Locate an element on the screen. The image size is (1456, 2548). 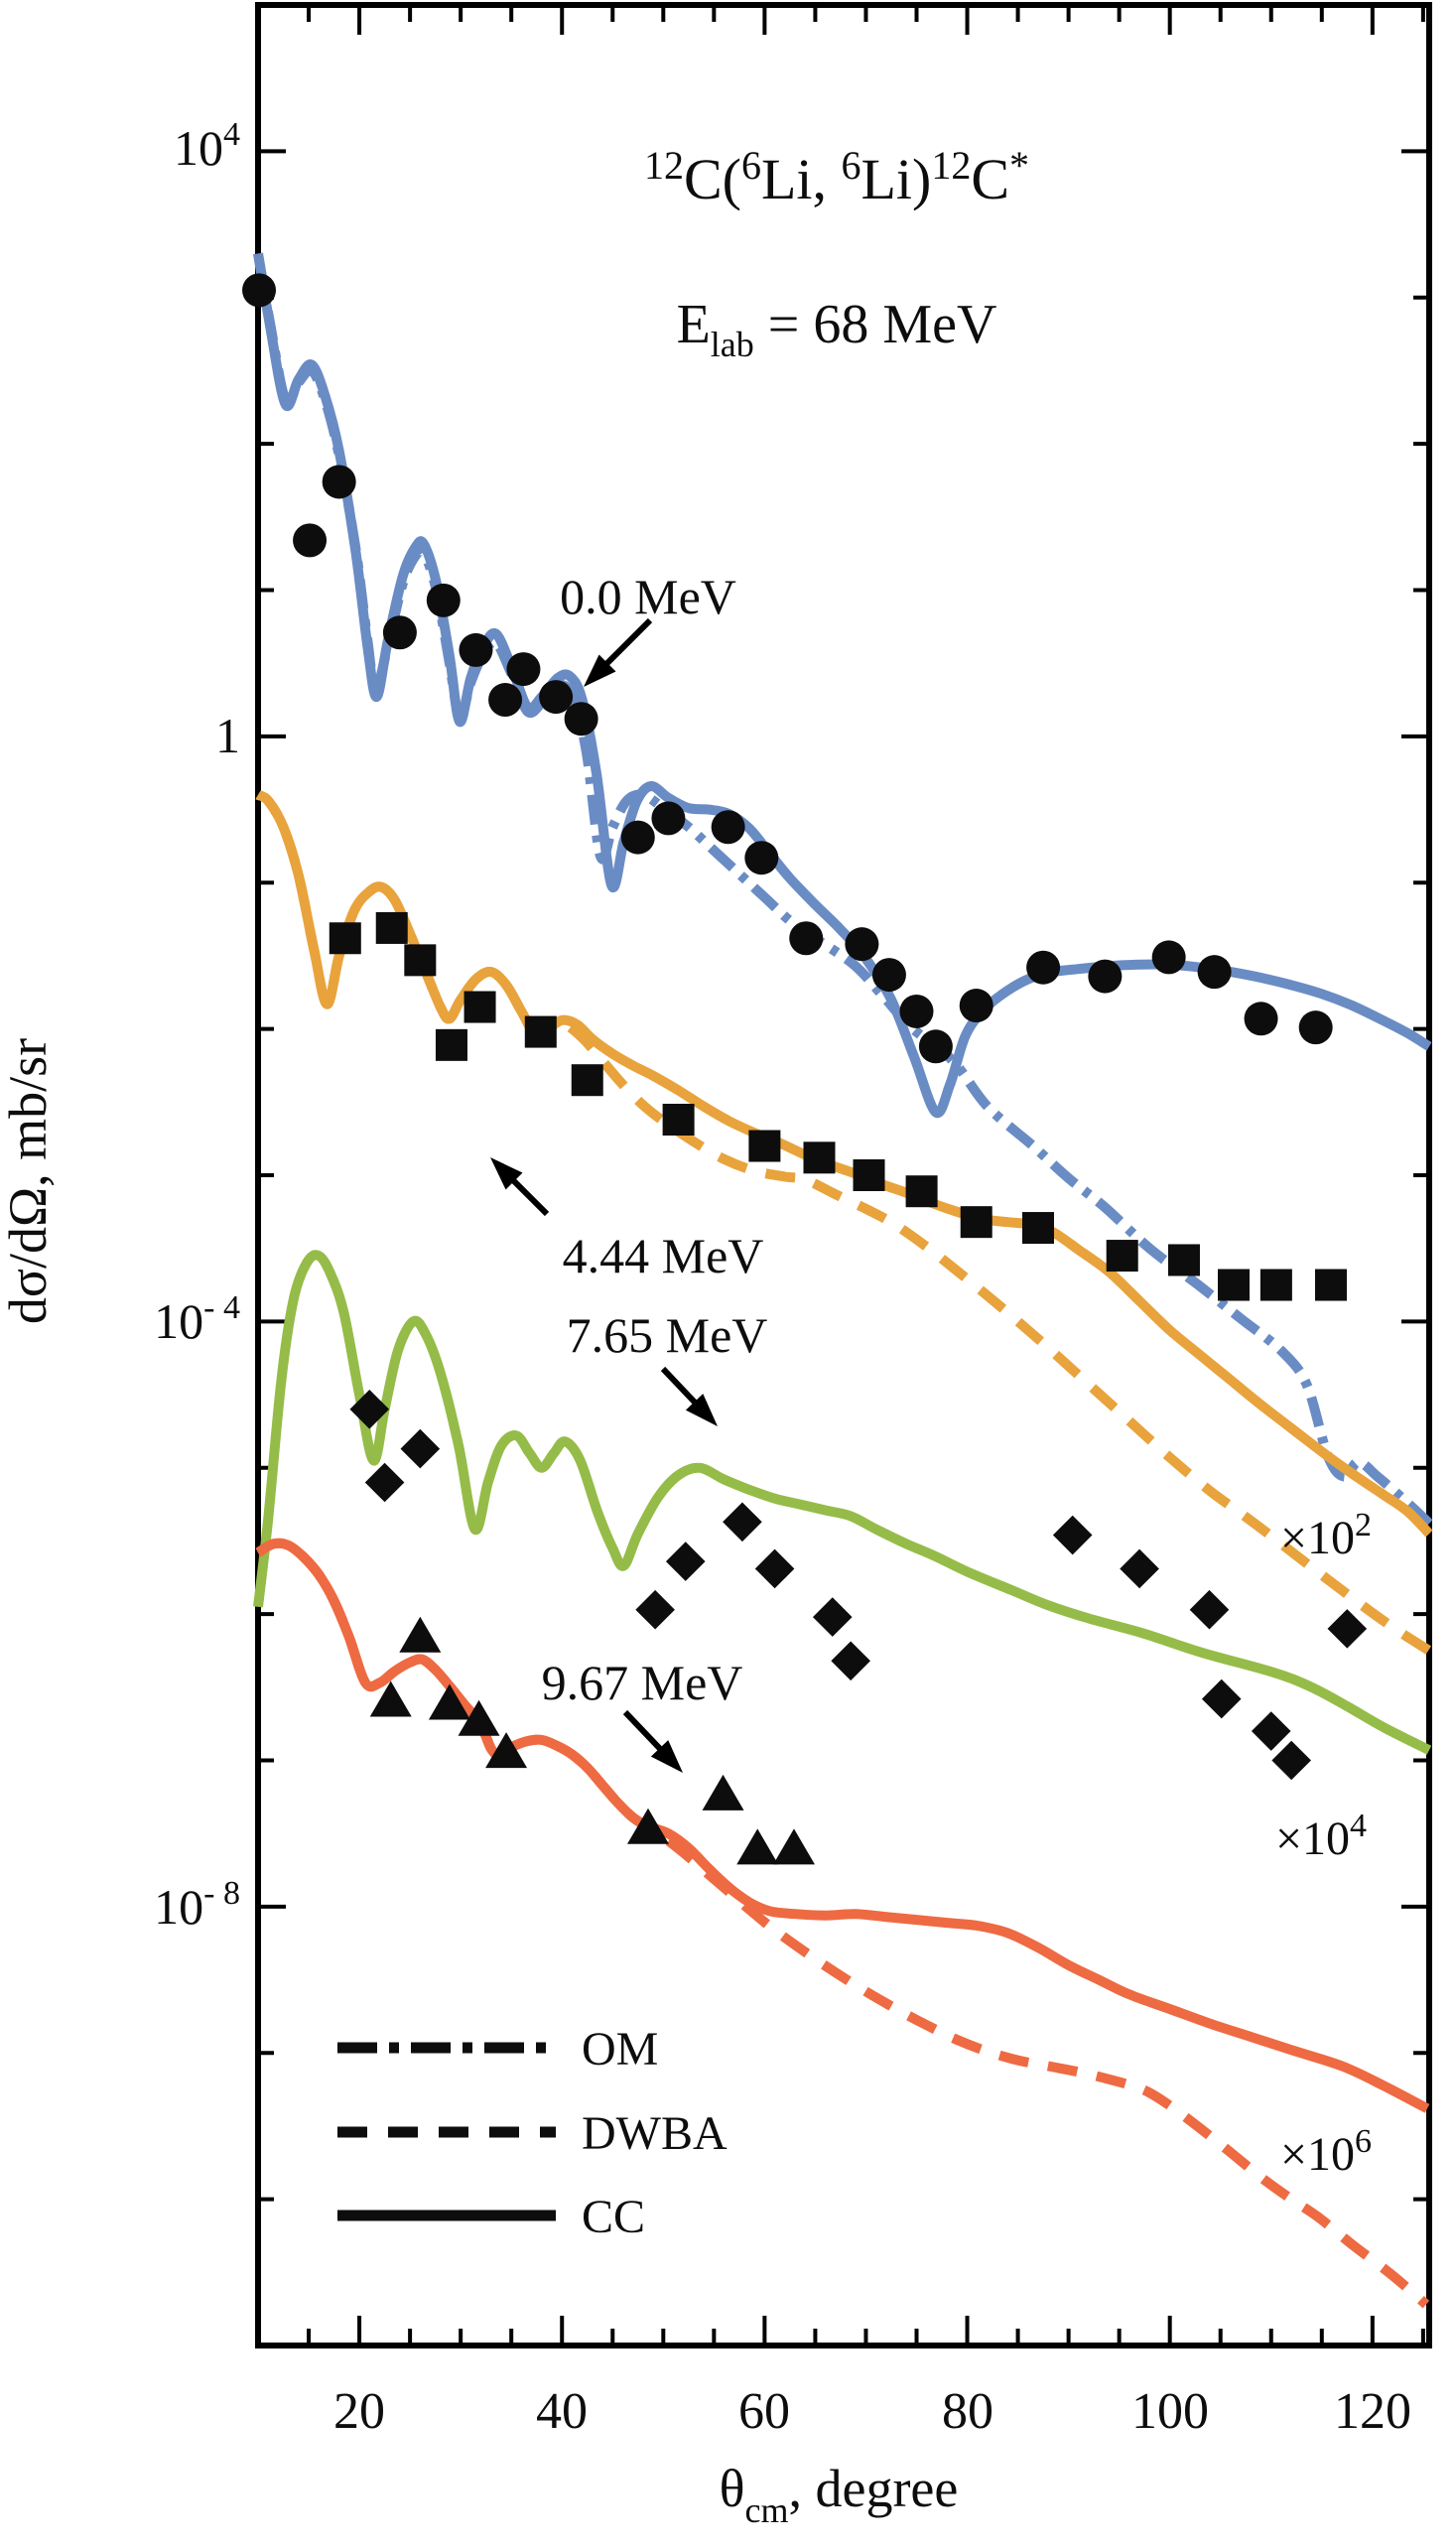
arrow-head-e444 is located at coordinates (506, 1173).